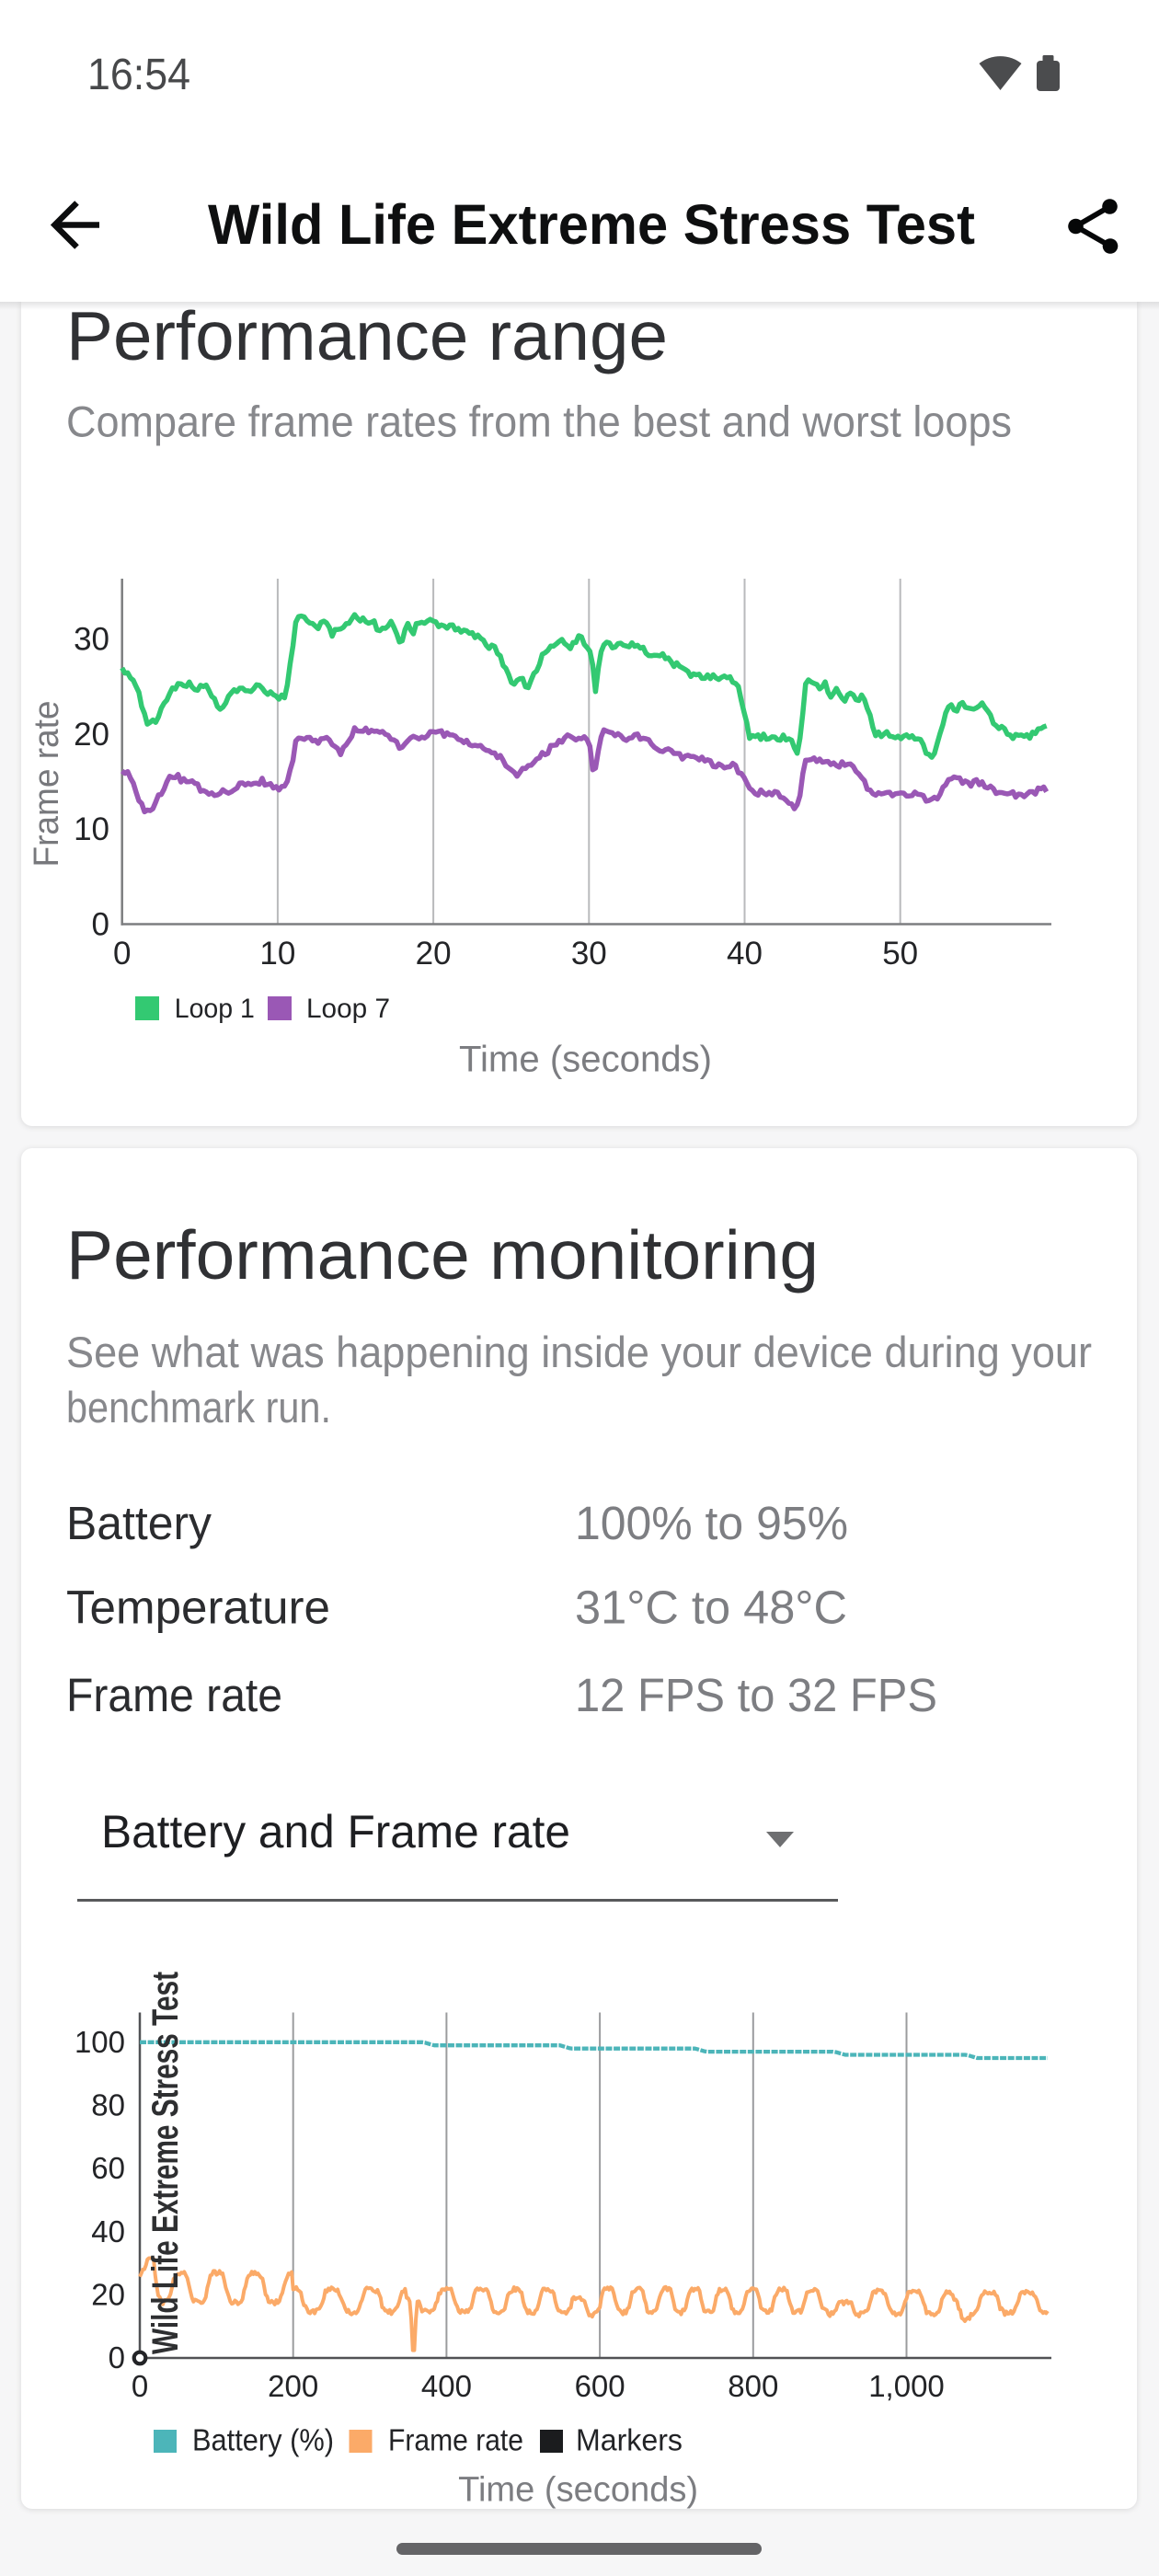 This screenshot has width=1159, height=2576. Describe the element at coordinates (906, 2386) in the screenshot. I see `svg-text: 1,000` at that location.